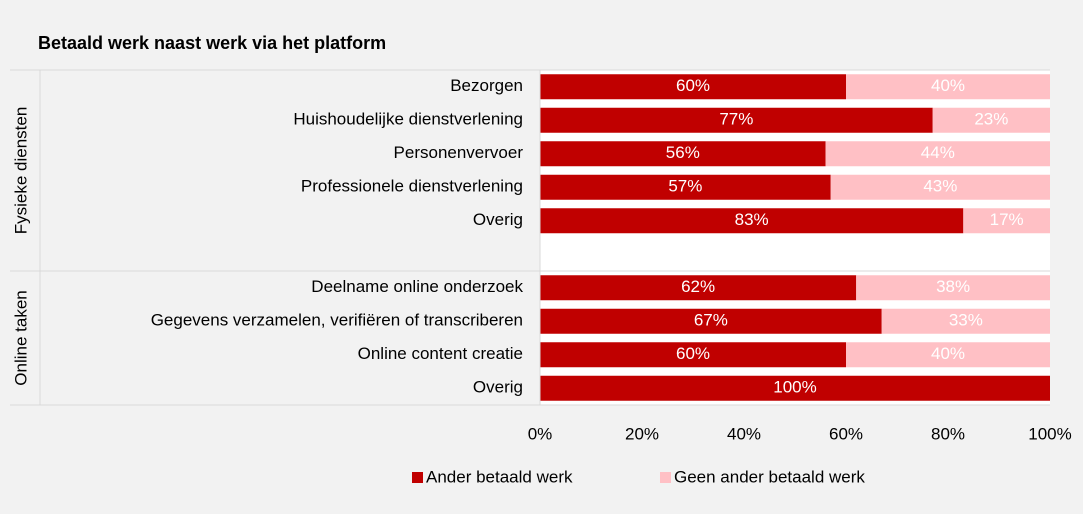 The height and width of the screenshot is (519, 1083). Describe the element at coordinates (486, 85) in the screenshot. I see `category-label: Bezorgen` at that location.